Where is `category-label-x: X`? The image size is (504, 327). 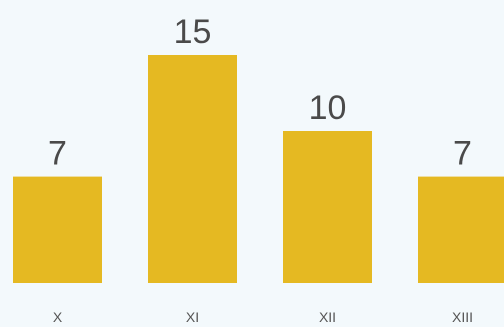 category-label-x: X is located at coordinates (58, 317).